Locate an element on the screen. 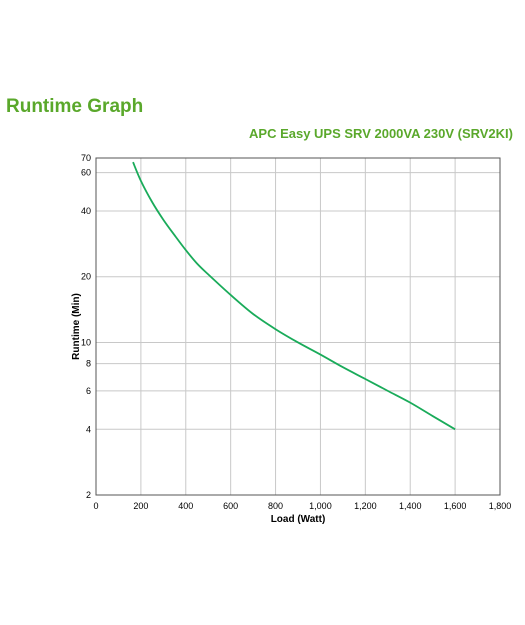 The height and width of the screenshot is (625, 525). page-title: Runtime Graph is located at coordinates (75, 106).